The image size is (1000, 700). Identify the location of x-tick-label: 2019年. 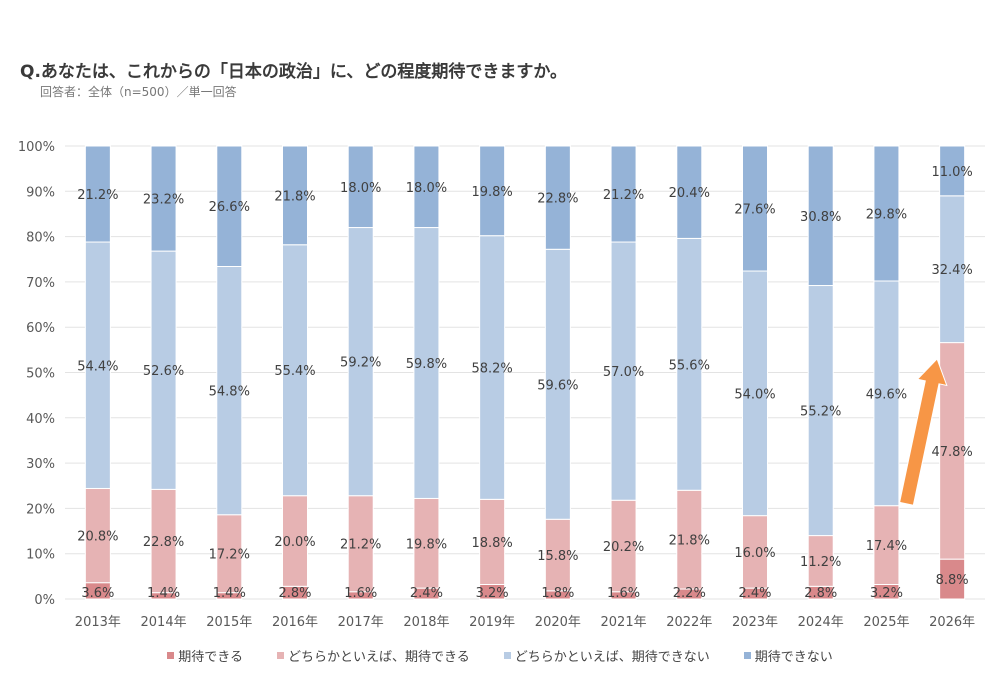
(492, 622).